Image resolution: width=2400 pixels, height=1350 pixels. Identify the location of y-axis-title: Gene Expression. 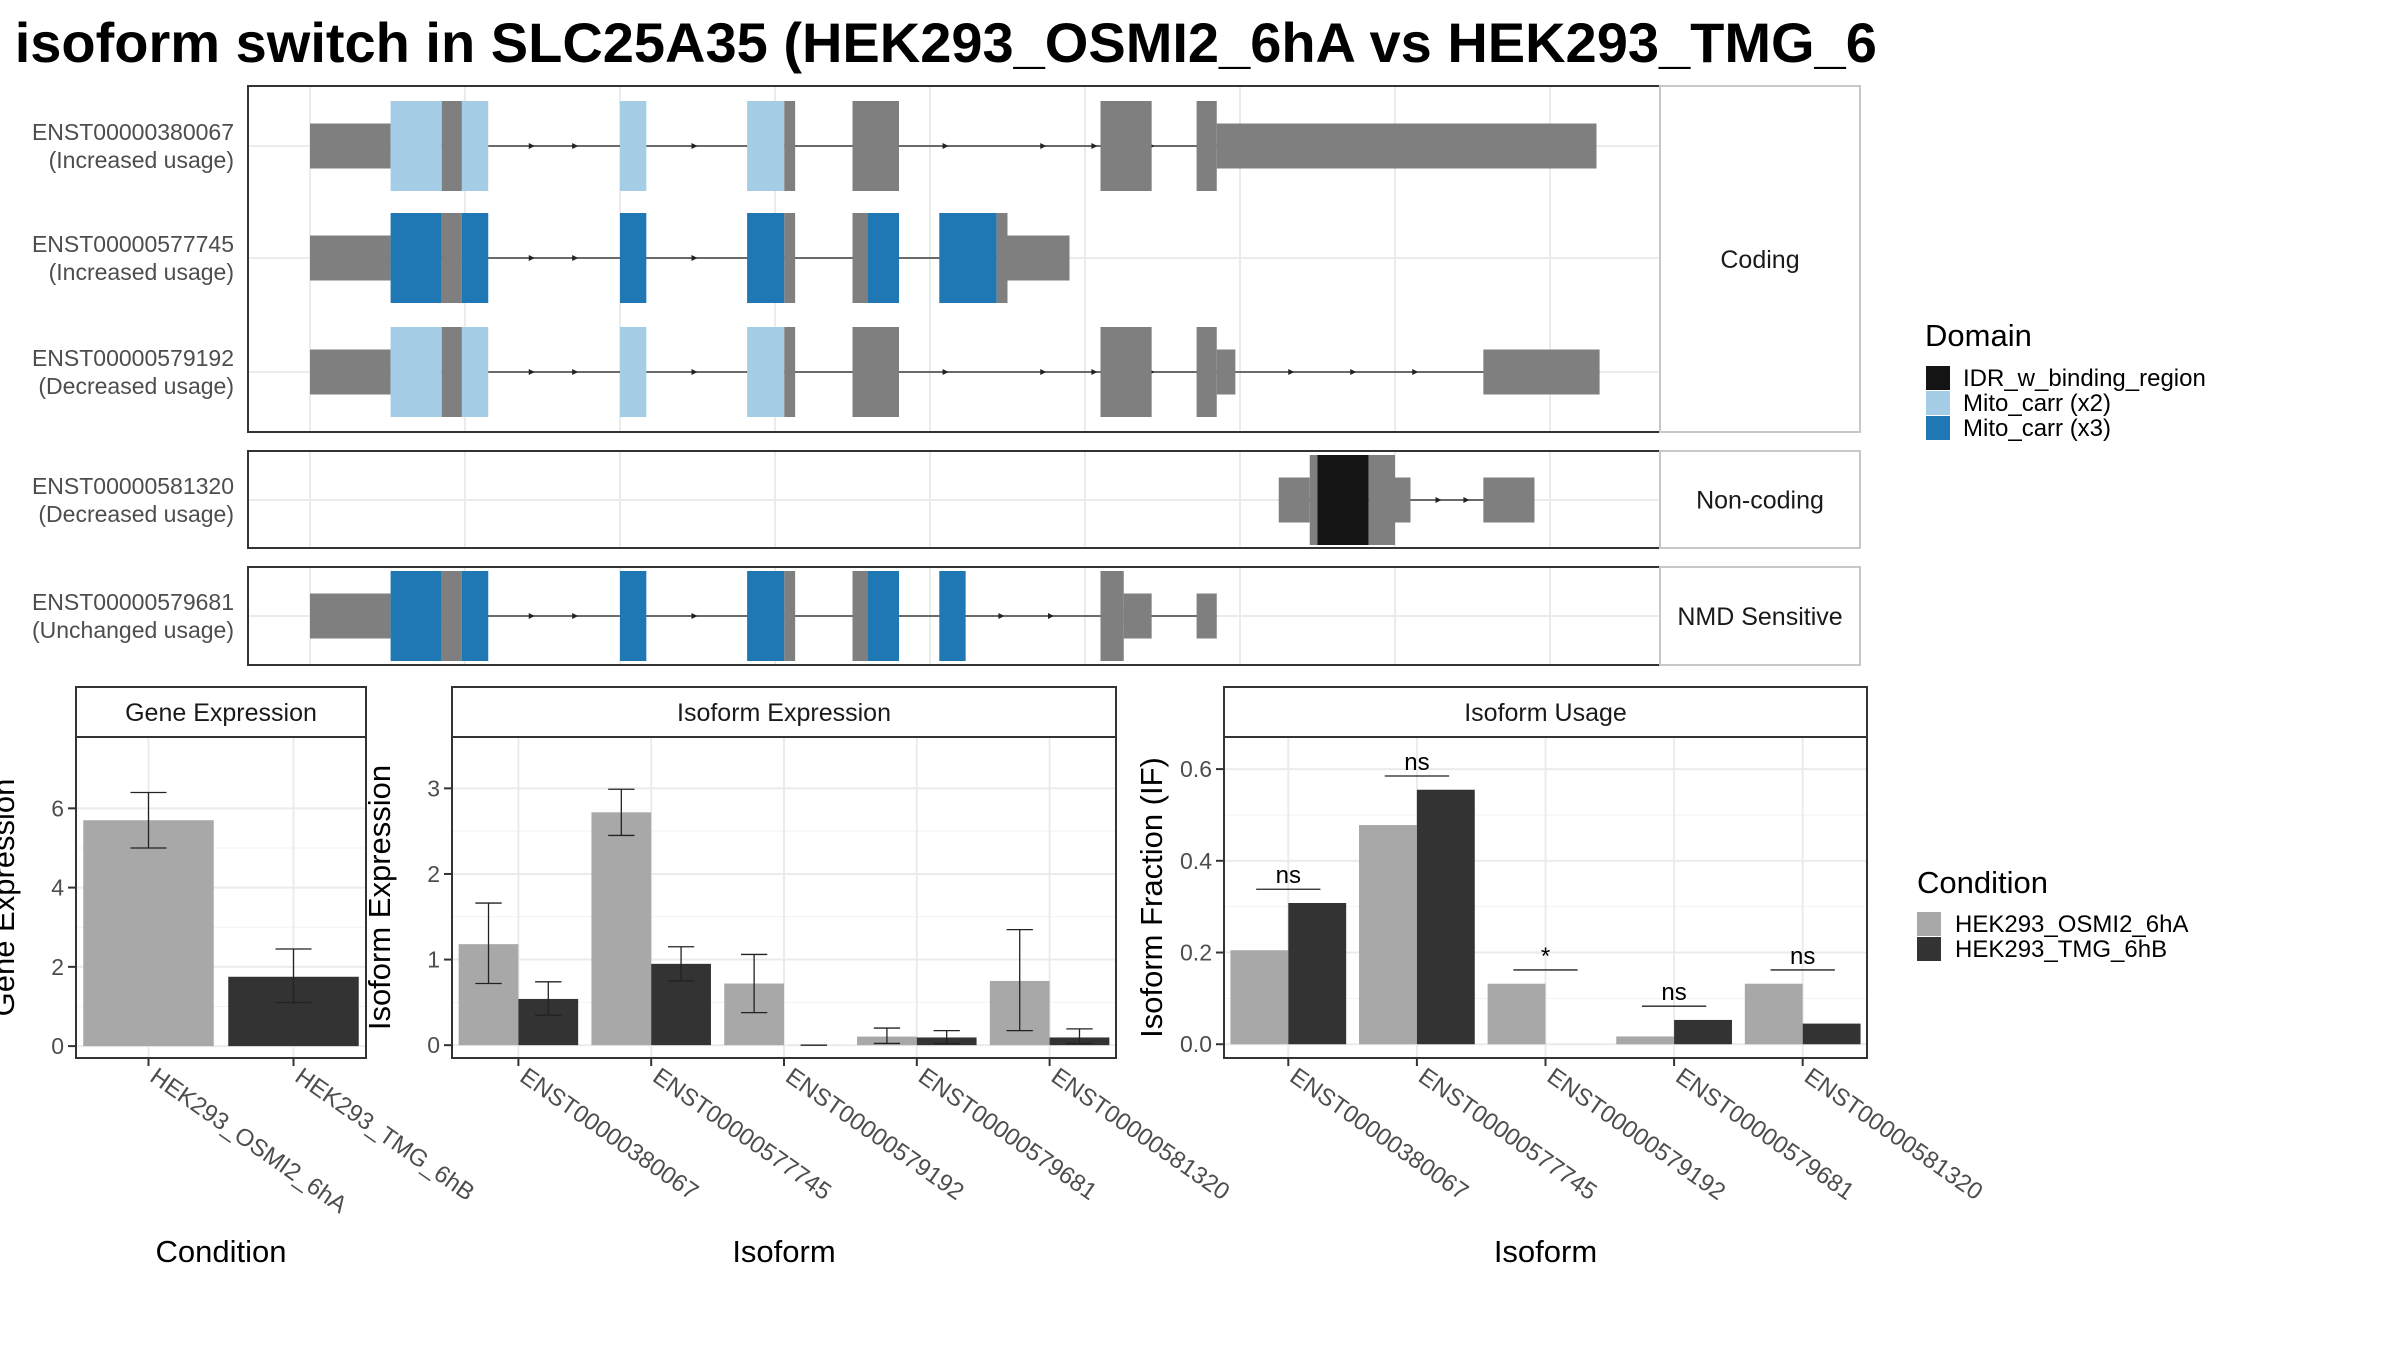
(10, 898).